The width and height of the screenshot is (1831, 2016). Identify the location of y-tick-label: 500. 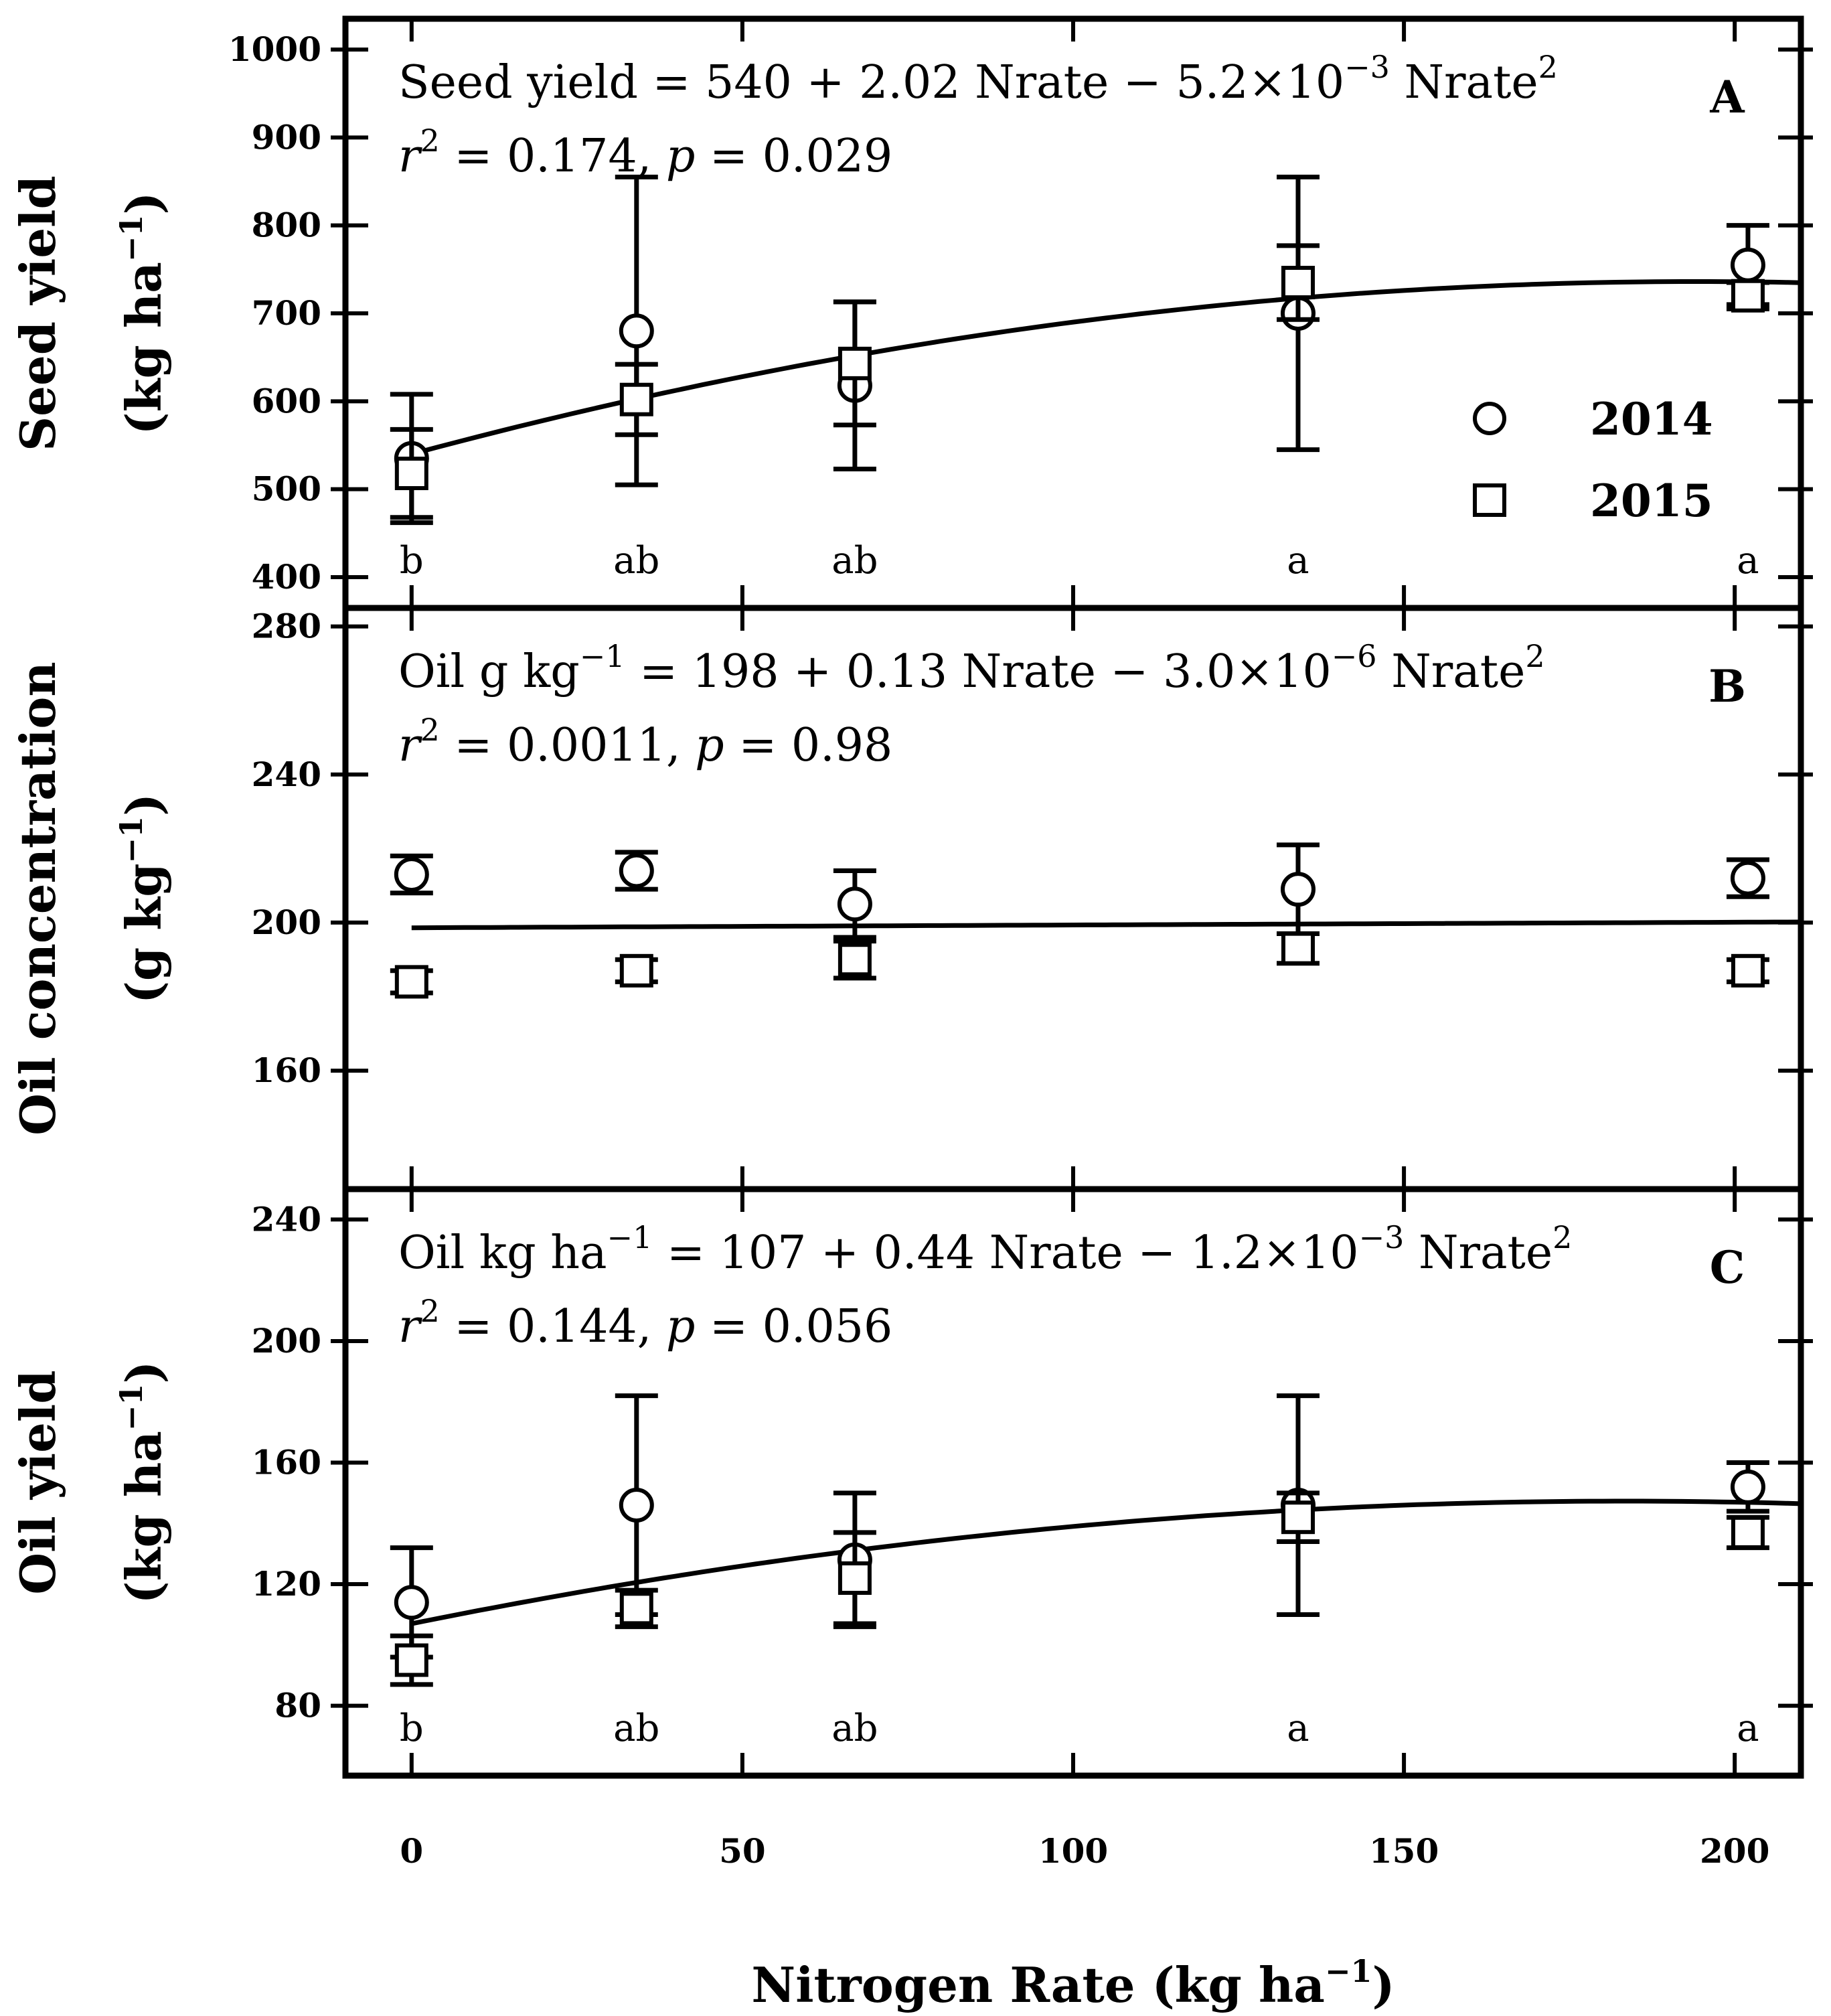
(286, 489).